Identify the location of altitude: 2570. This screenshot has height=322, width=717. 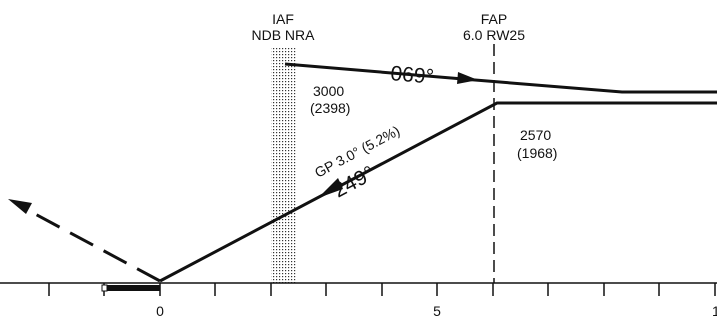
(535, 135).